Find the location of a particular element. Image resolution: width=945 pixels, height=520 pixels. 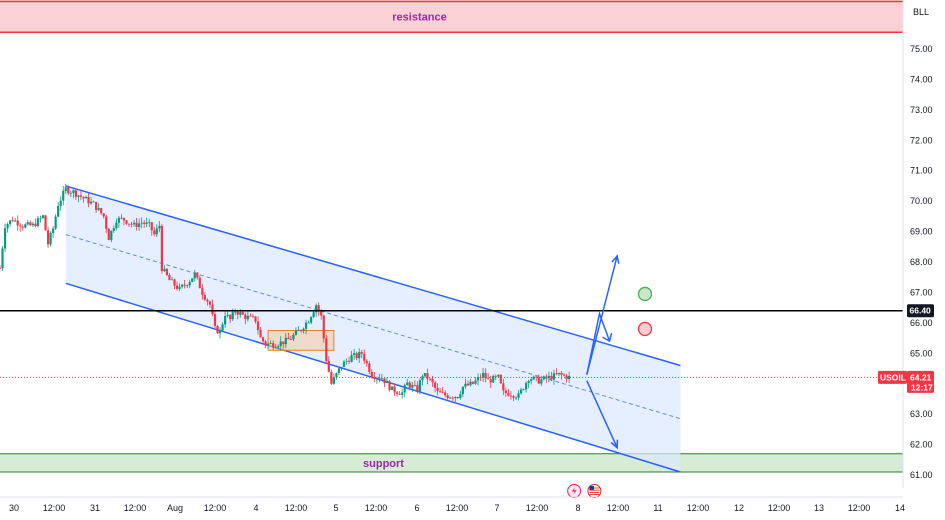

support-zone is located at coordinates (451, 462).